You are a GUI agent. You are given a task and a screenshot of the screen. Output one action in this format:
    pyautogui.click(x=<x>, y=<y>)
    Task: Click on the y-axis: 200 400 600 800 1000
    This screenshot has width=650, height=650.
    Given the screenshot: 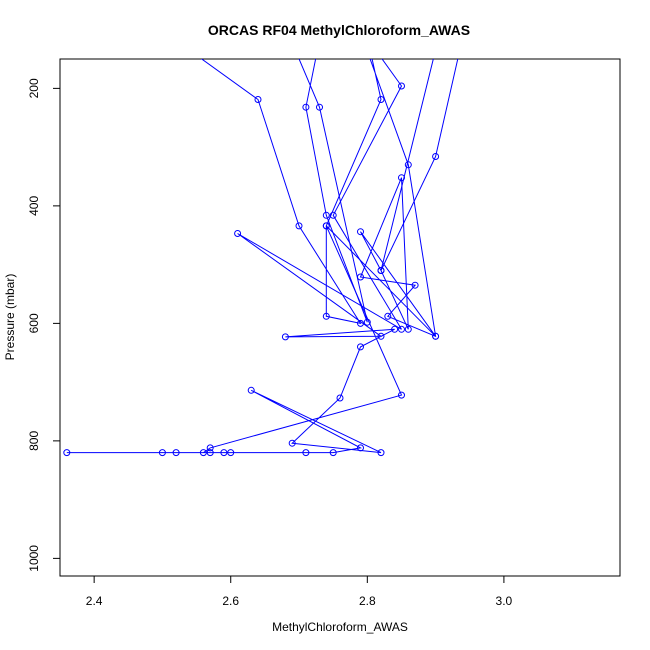 What is the action you would take?
    pyautogui.click(x=43, y=325)
    